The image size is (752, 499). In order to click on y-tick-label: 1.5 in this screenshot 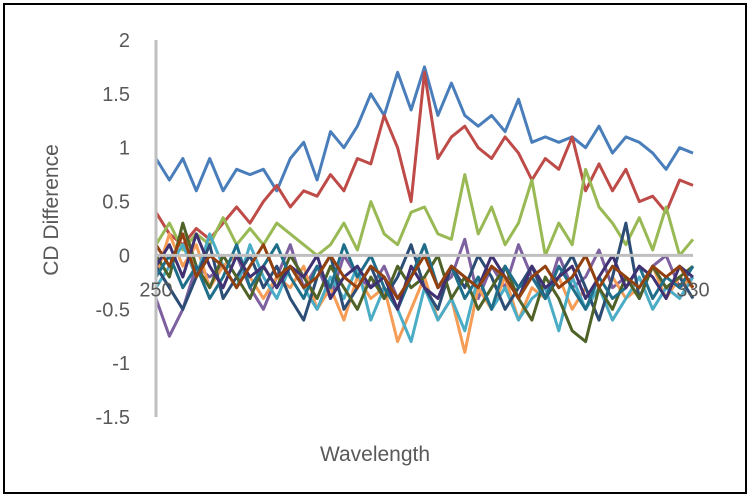, I will do `click(116, 95)`.